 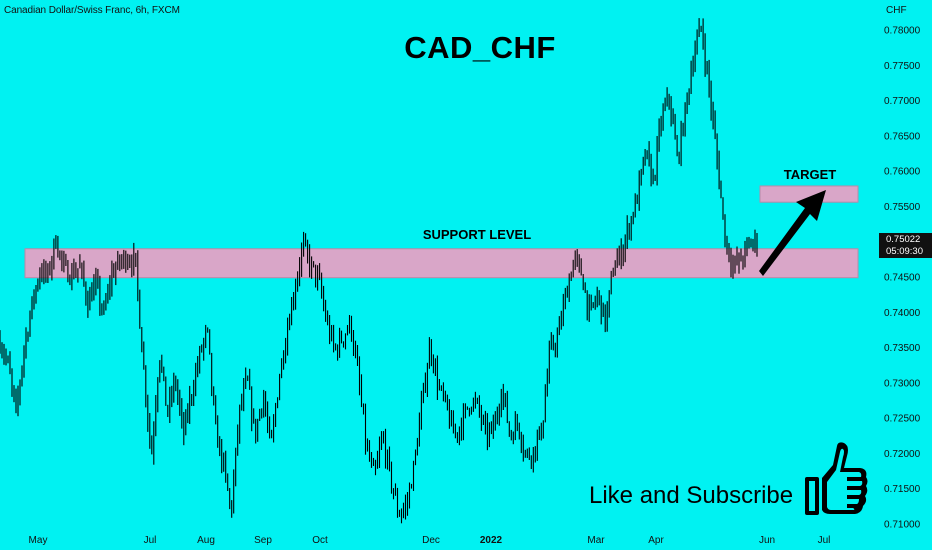 I want to click on last-price-tag: 0.75022 05:09:30, so click(x=905, y=245).